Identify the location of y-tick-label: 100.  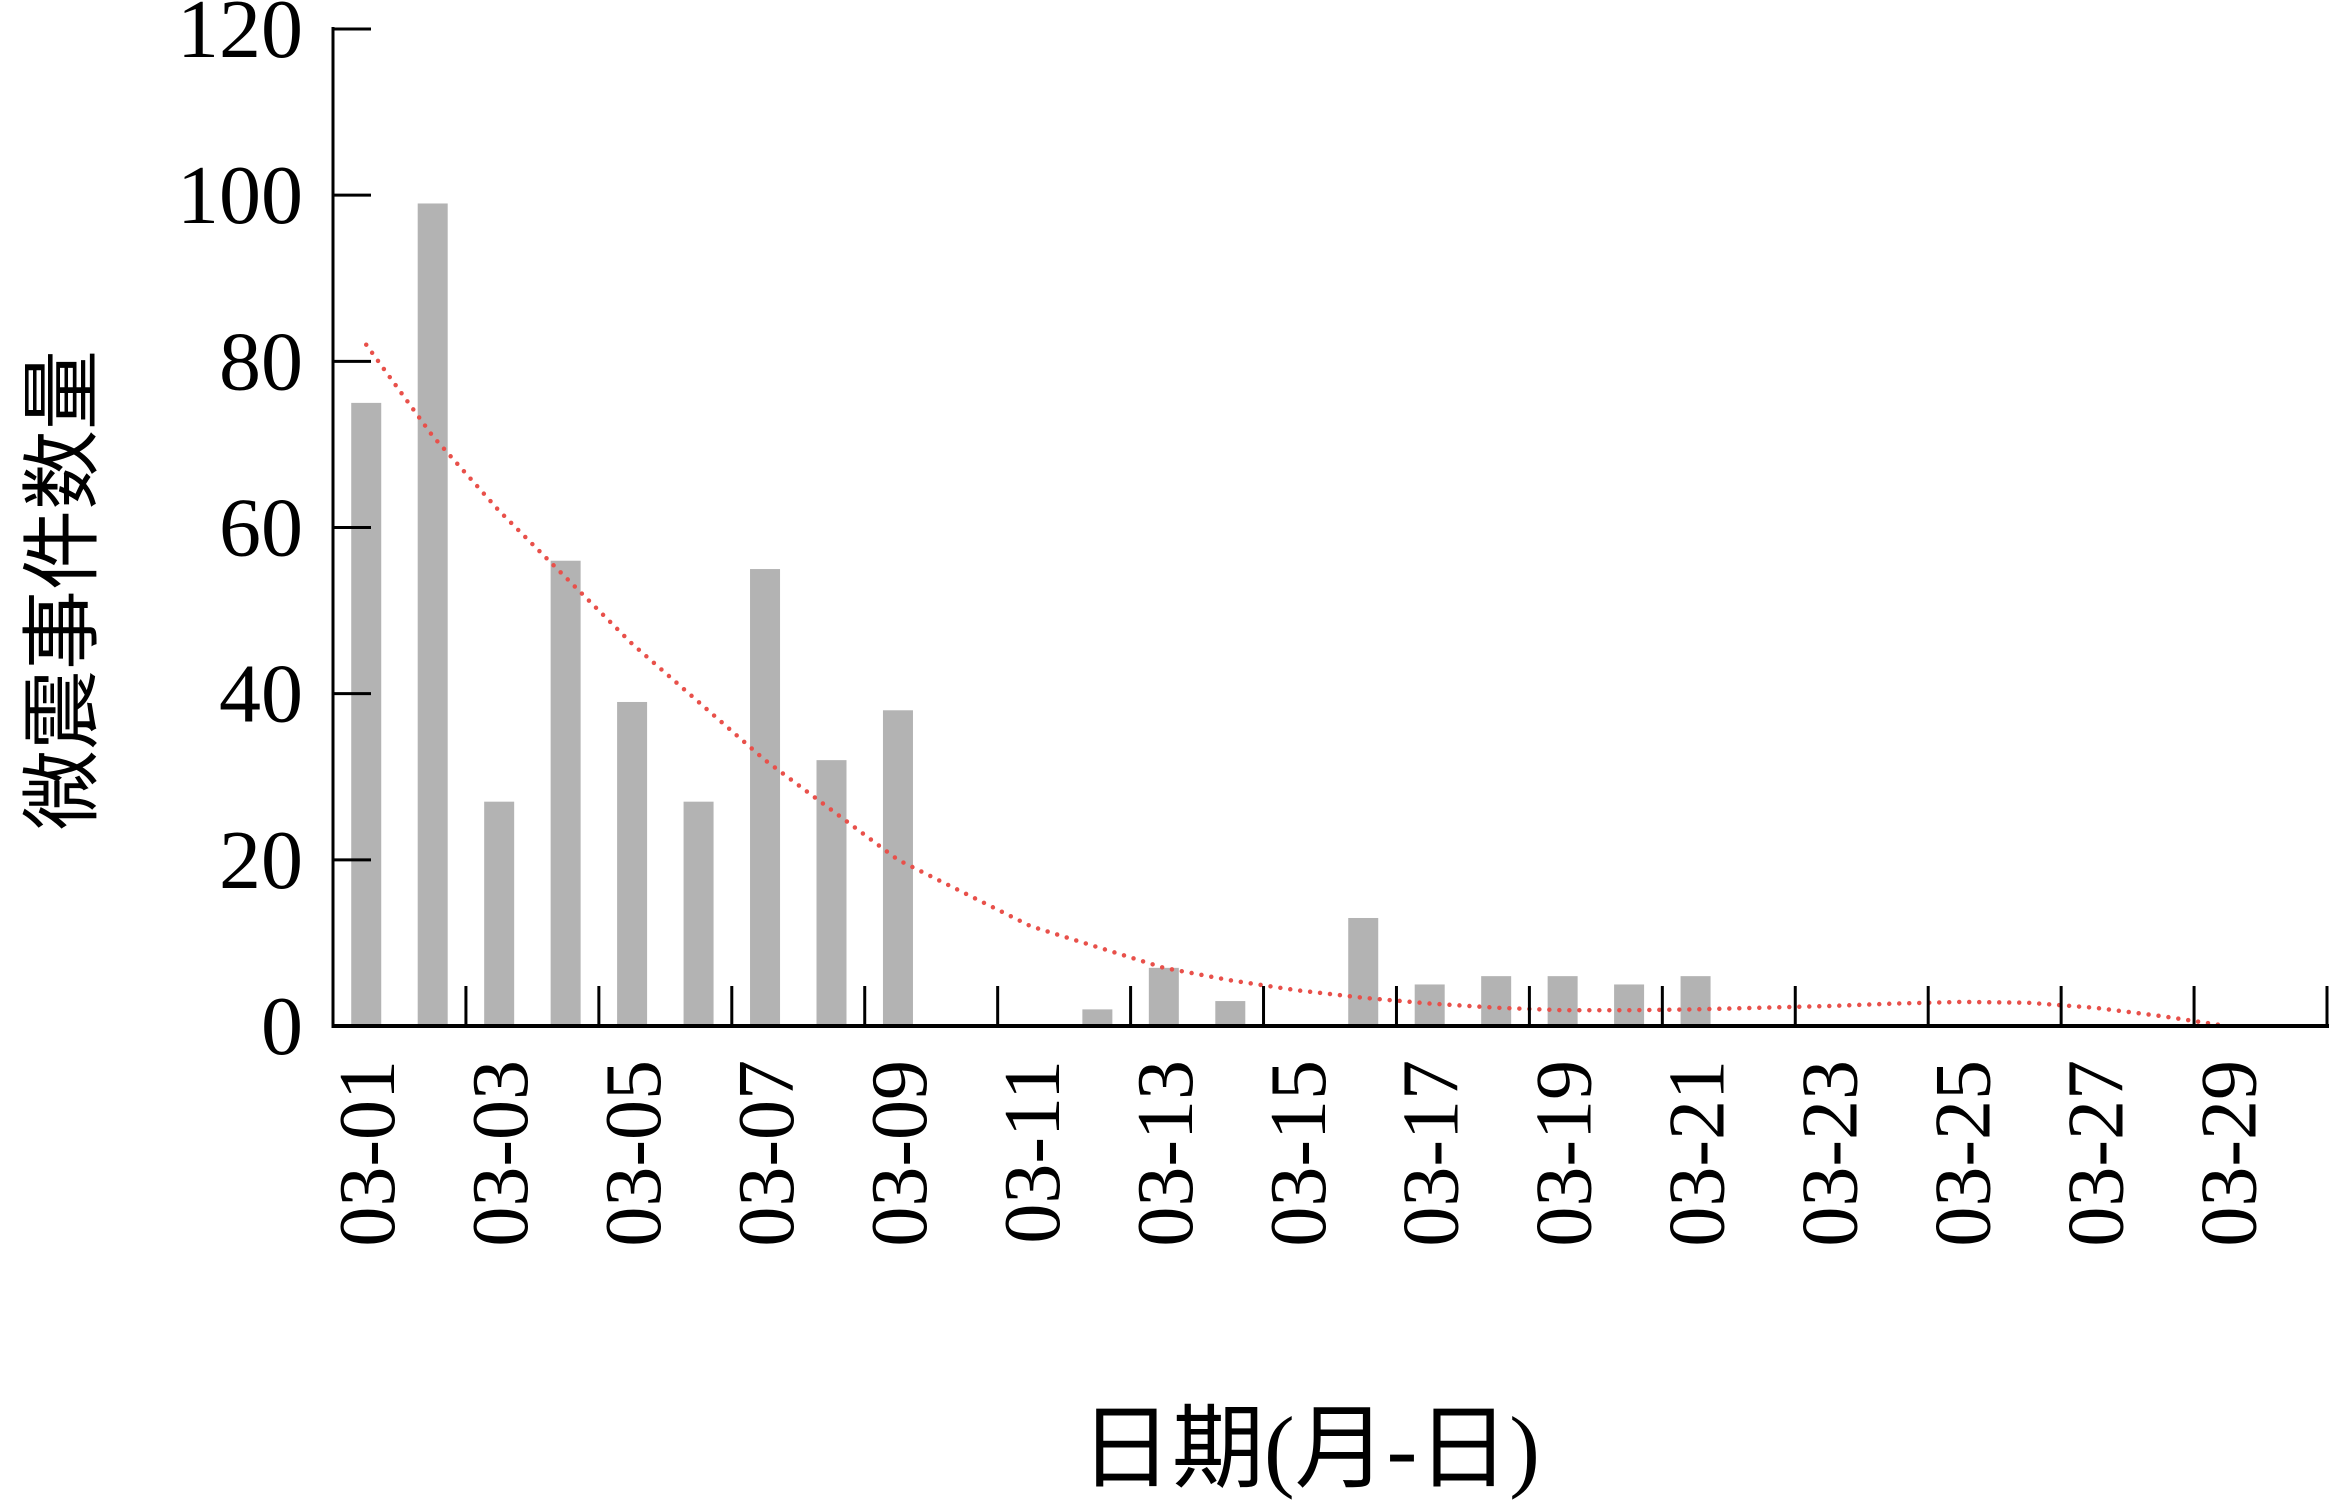
(240, 195).